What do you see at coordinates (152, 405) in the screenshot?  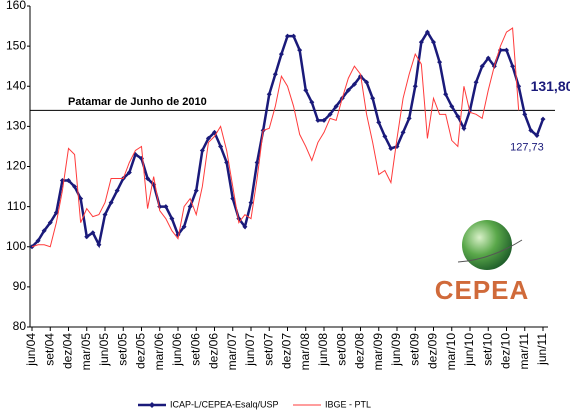 I see `legend-marker` at bounding box center [152, 405].